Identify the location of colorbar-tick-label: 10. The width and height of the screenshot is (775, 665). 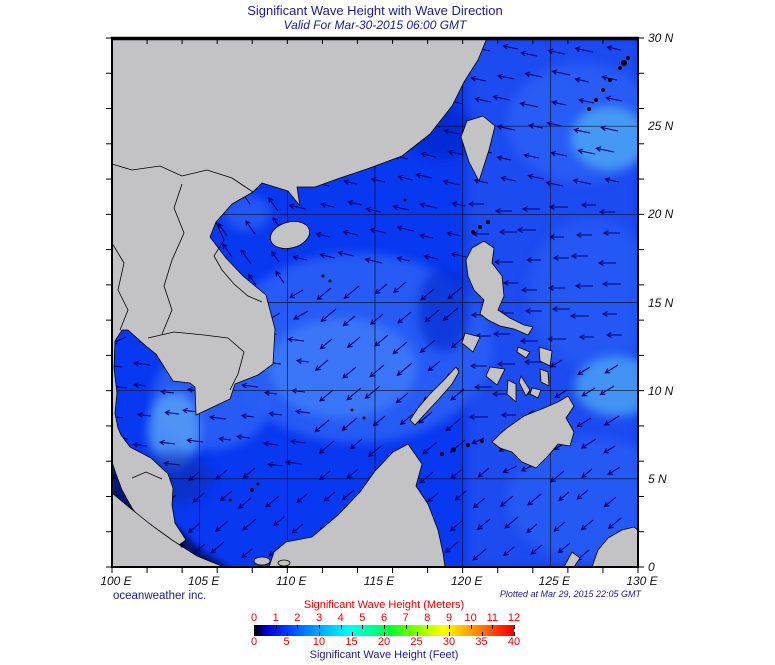
(319, 642).